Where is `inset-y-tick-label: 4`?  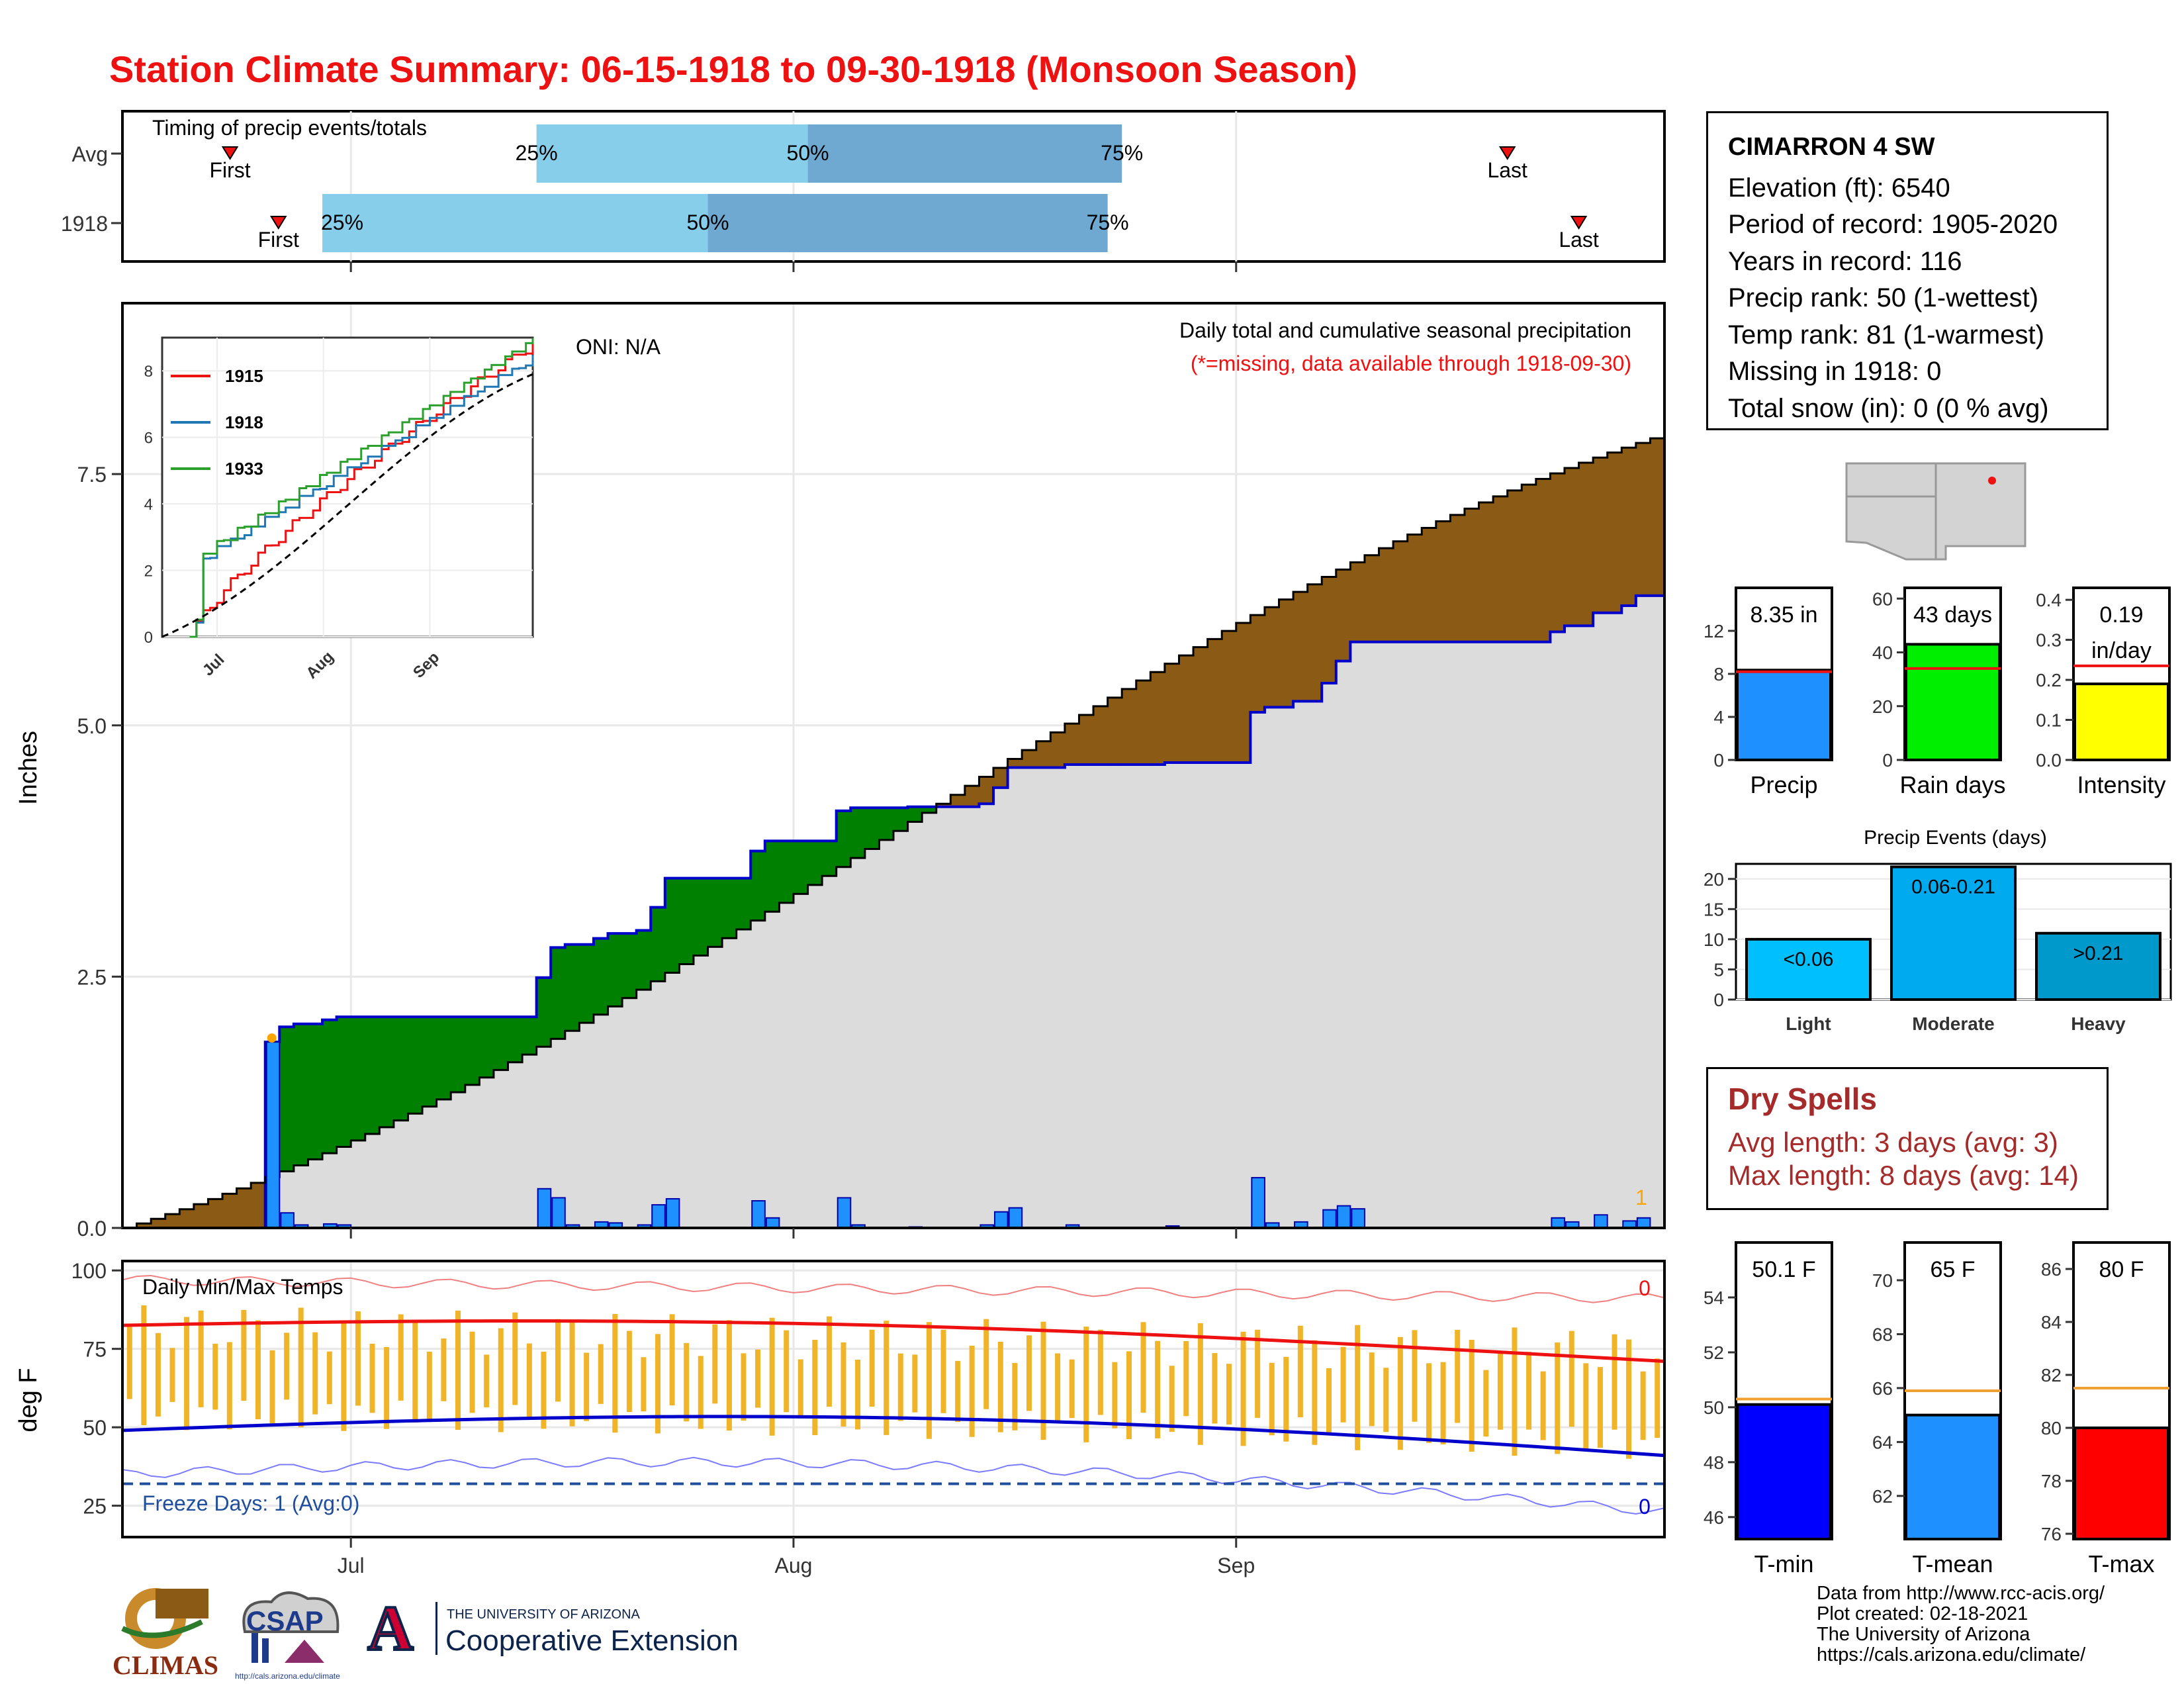 inset-y-tick-label: 4 is located at coordinates (148, 505).